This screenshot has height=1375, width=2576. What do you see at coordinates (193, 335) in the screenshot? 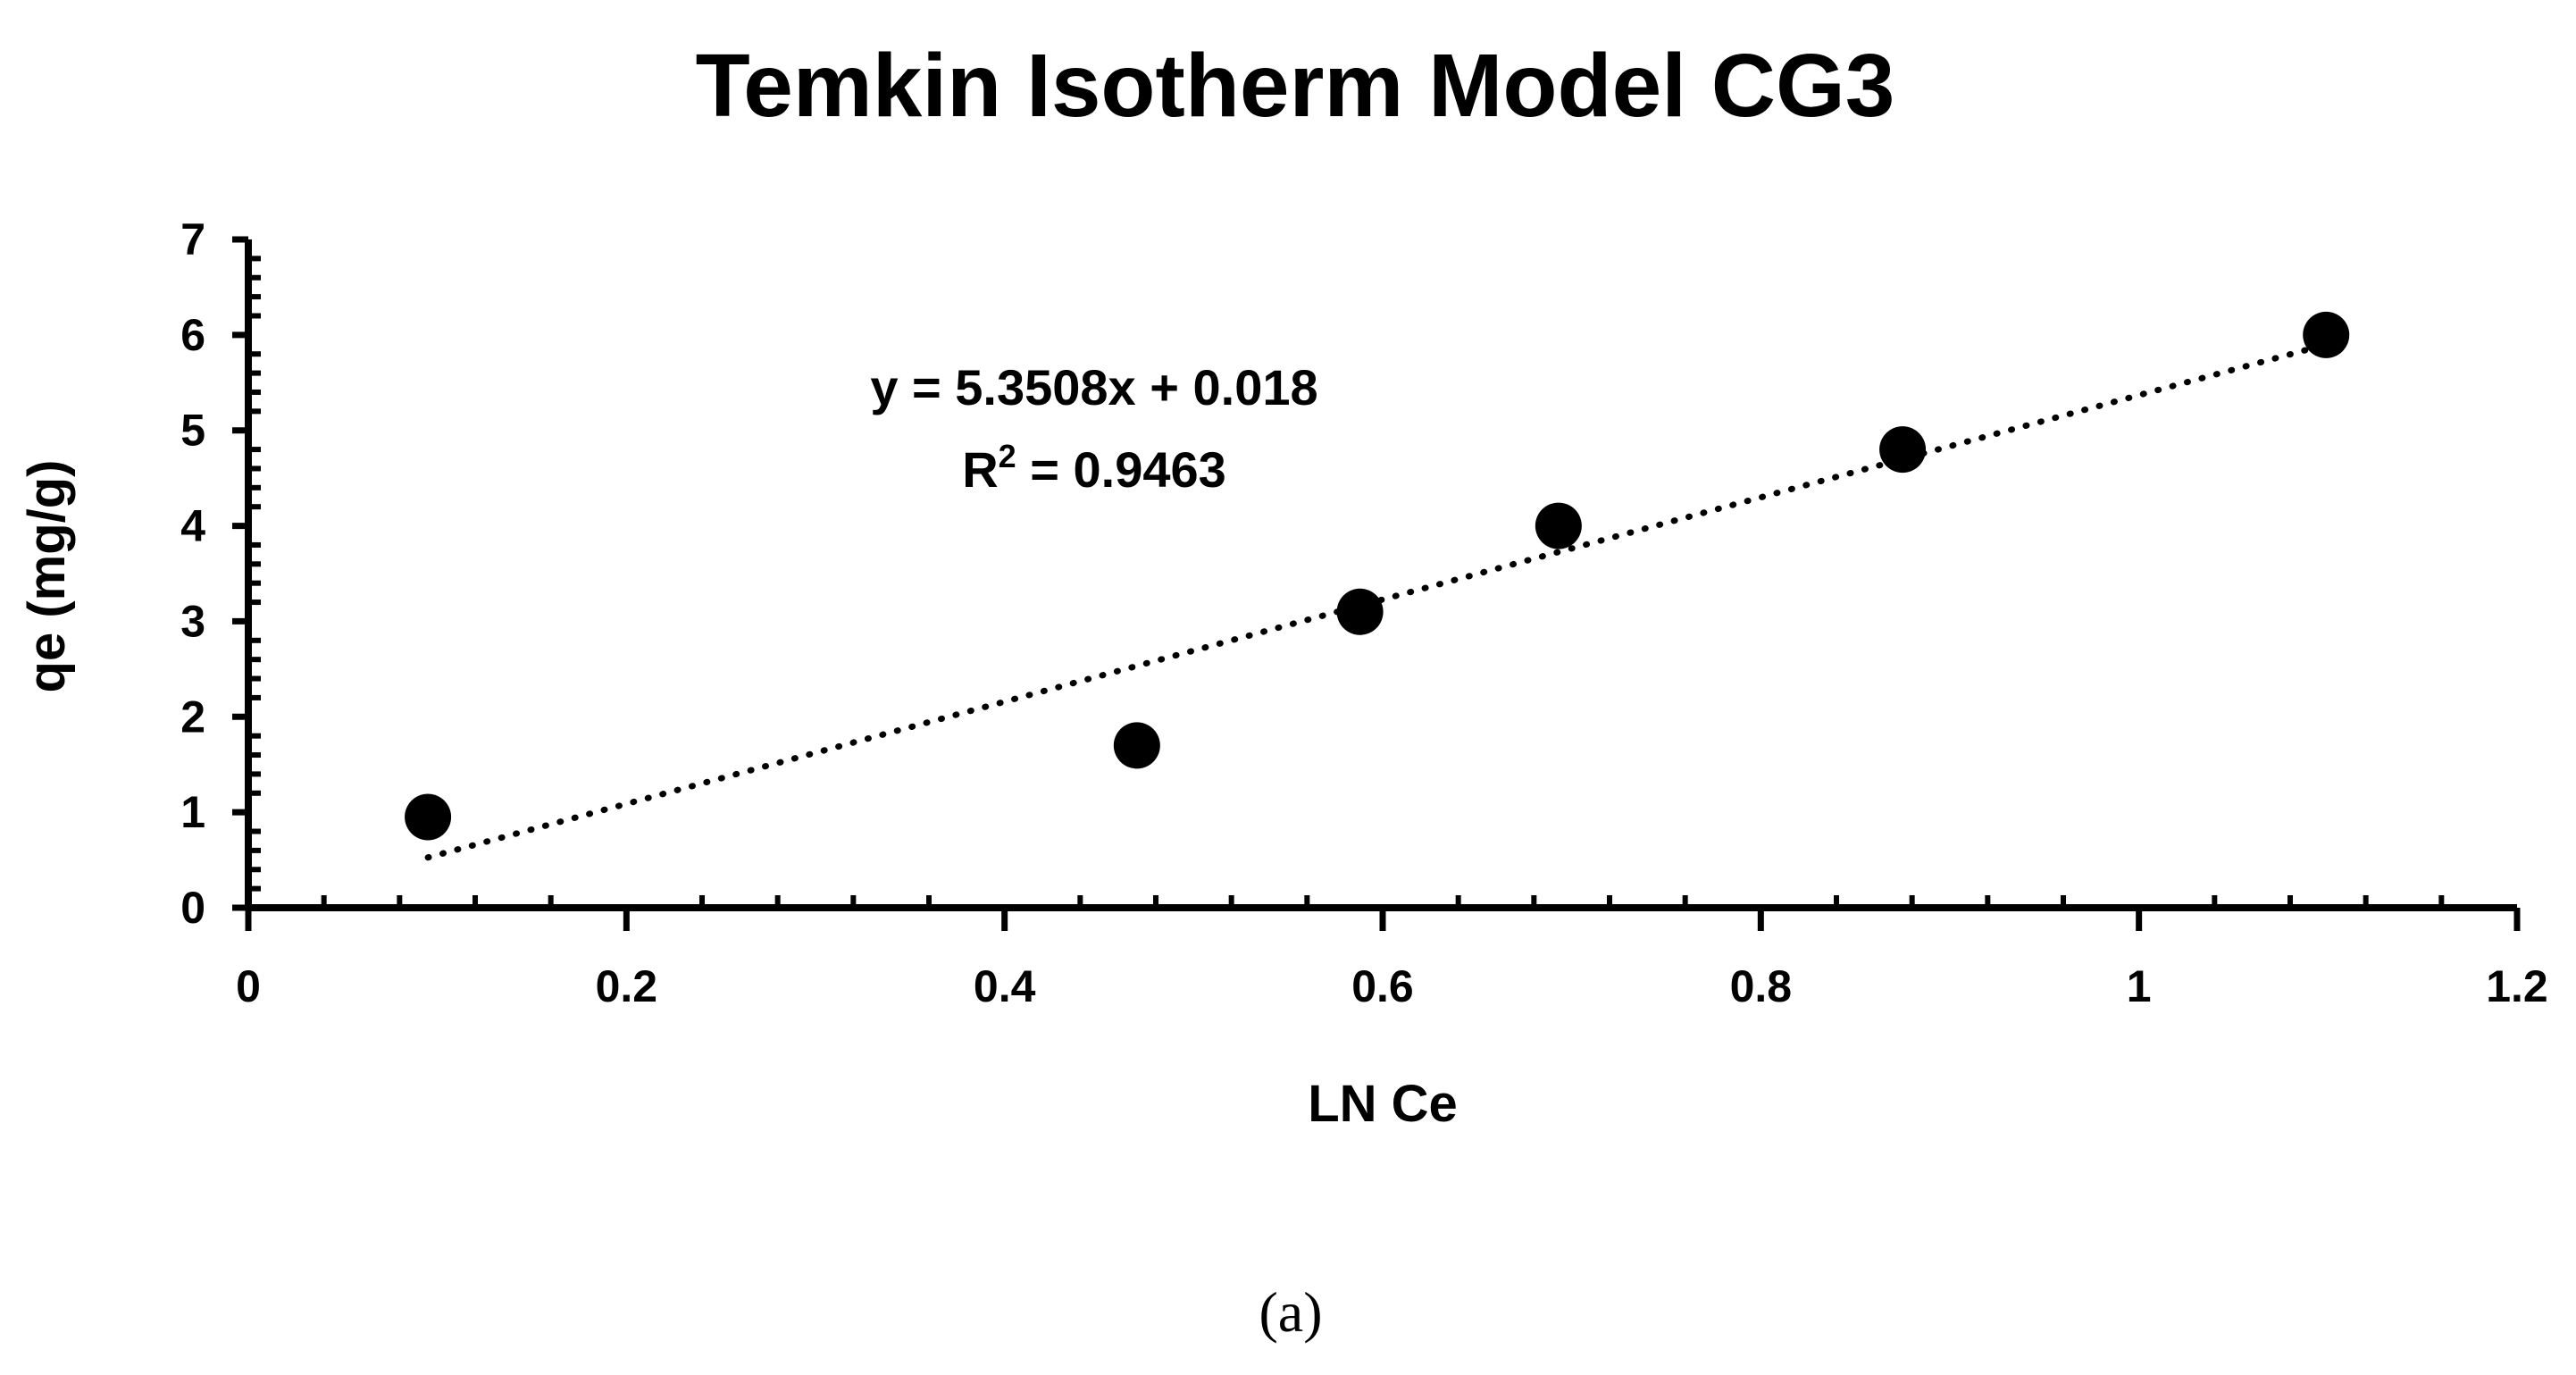
I see `y-tick-label: 6` at bounding box center [193, 335].